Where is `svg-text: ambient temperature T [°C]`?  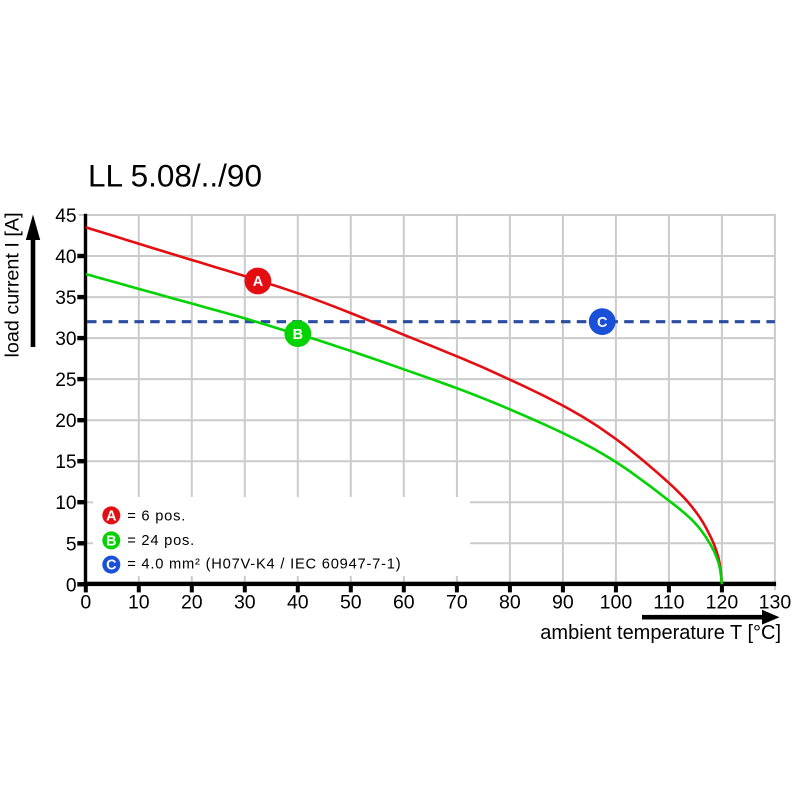
svg-text: ambient temperature T [°C] is located at coordinates (660, 633).